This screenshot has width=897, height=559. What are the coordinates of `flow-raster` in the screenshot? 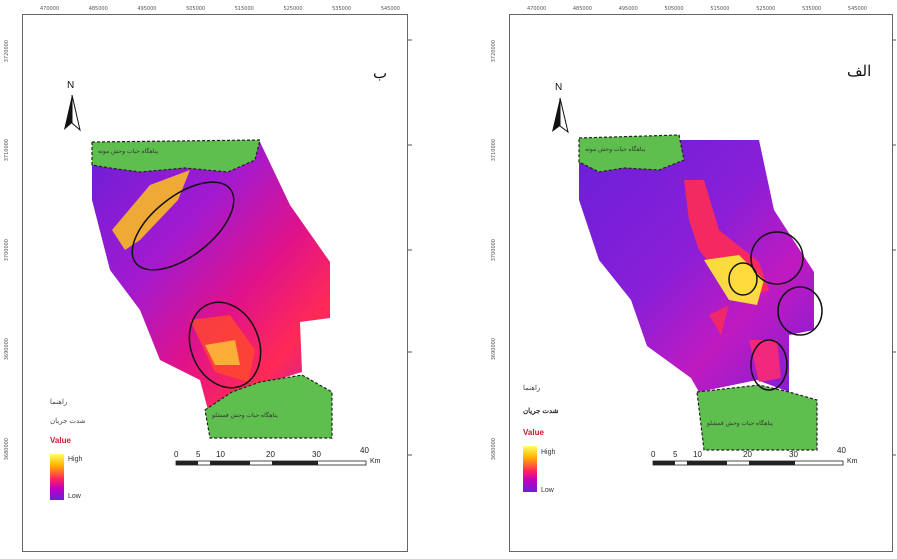 It's located at (696, 266).